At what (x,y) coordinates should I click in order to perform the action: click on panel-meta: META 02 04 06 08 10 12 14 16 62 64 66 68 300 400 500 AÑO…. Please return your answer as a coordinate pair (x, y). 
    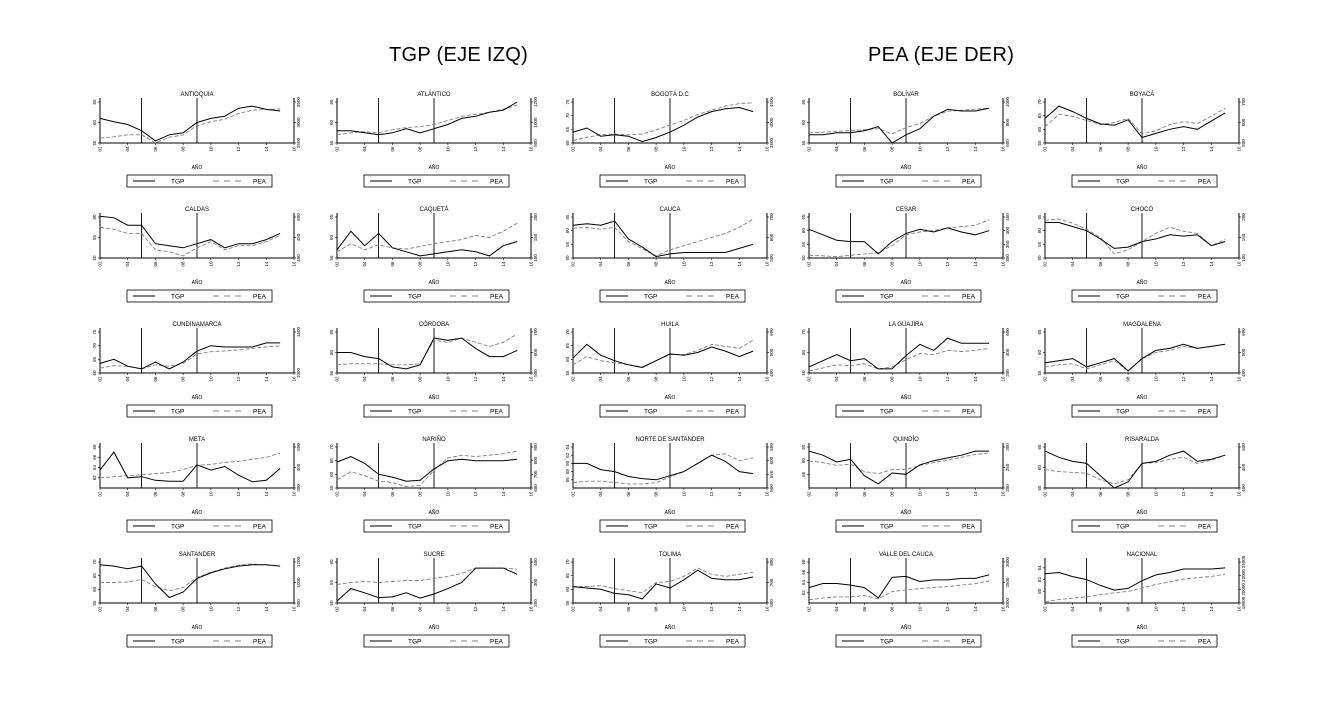
    Looking at the image, I should click on (196, 485).